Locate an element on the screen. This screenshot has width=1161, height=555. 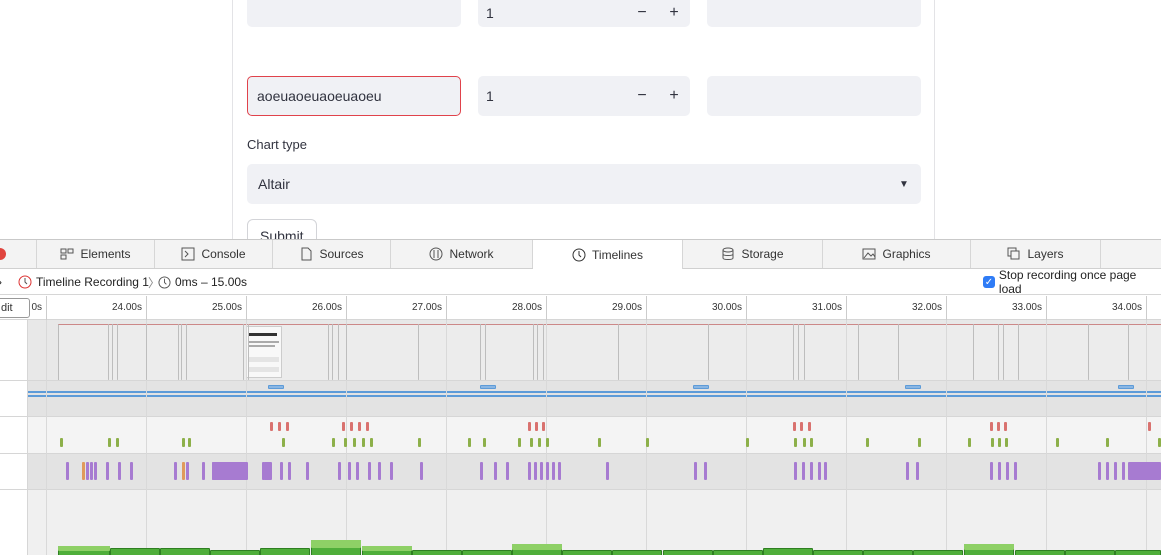
ruler-label: 33.00s is located at coordinates (1026, 307).